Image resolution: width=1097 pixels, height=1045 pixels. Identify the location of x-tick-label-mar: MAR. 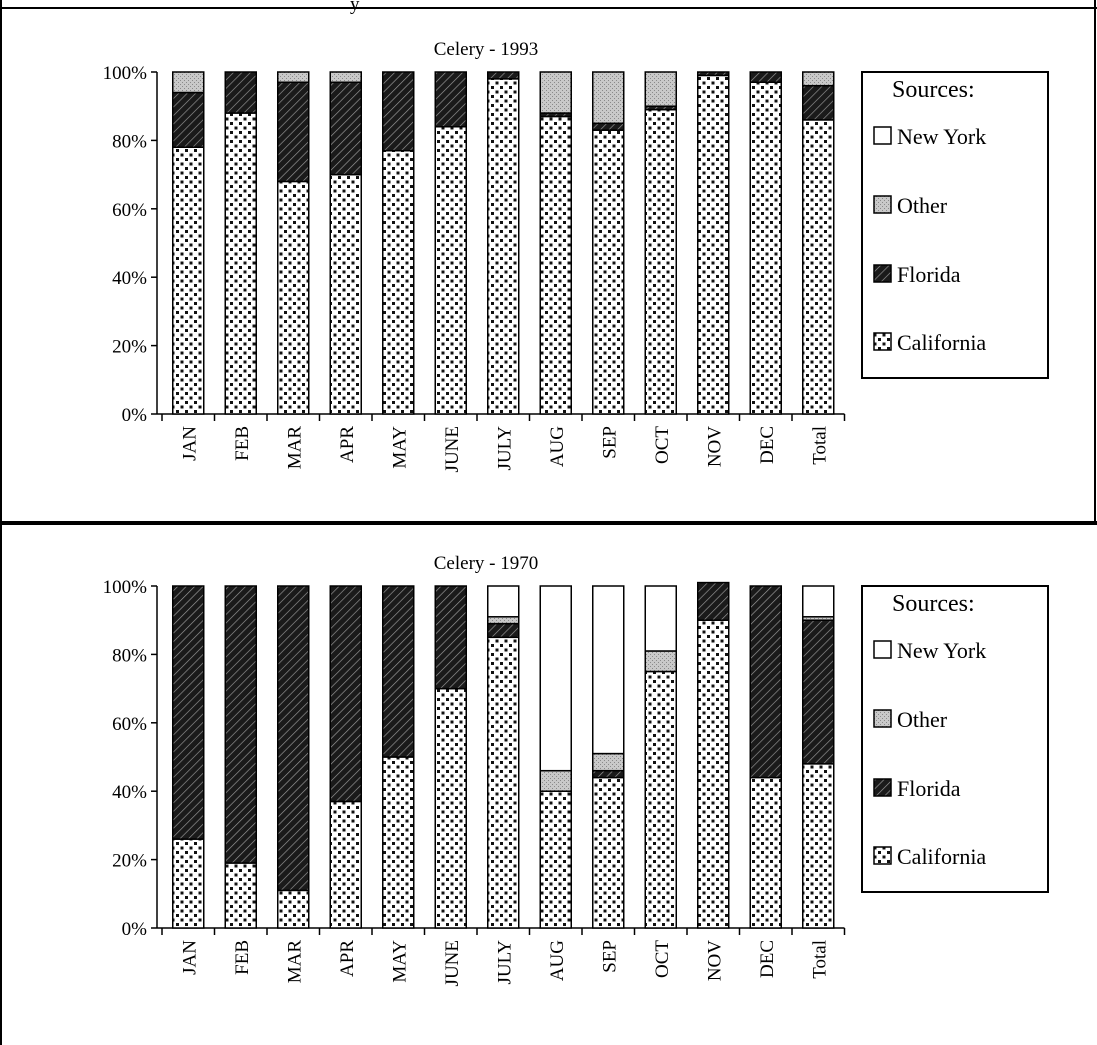
(294, 962).